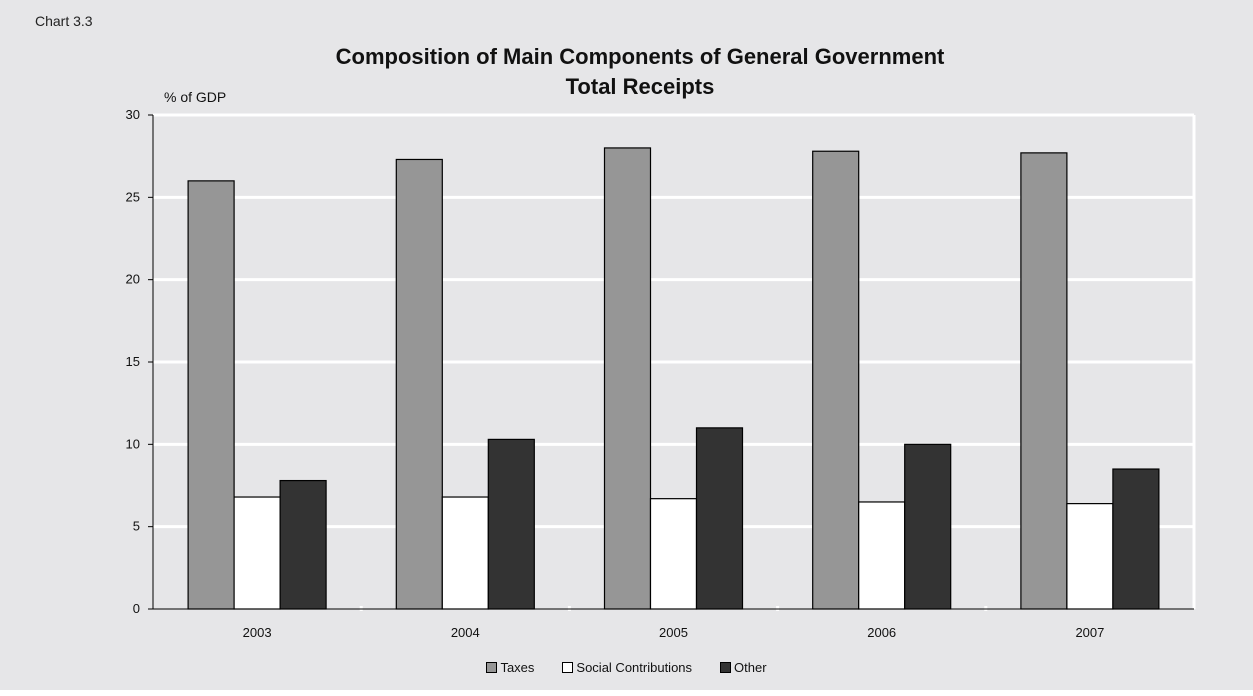 The width and height of the screenshot is (1253, 696). I want to click on chart-number-label: Chart 3.3, so click(64, 21).